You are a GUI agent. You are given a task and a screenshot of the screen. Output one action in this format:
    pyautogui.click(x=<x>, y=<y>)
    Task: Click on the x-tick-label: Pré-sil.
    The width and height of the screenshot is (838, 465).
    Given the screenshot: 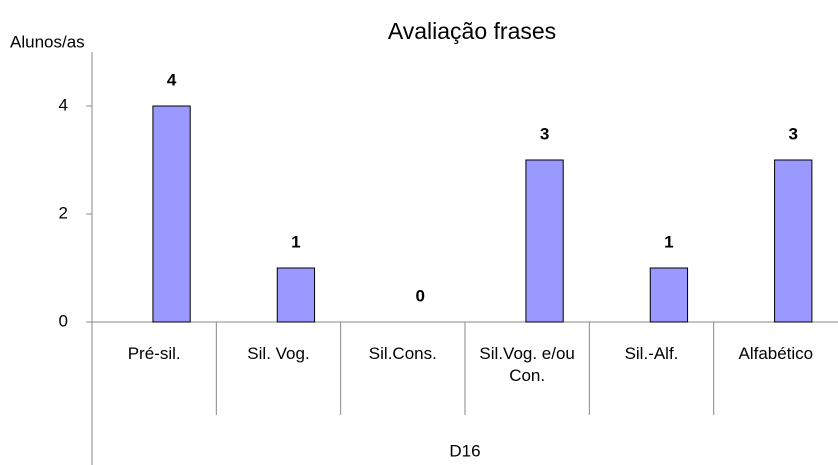 What is the action you would take?
    pyautogui.click(x=154, y=353)
    